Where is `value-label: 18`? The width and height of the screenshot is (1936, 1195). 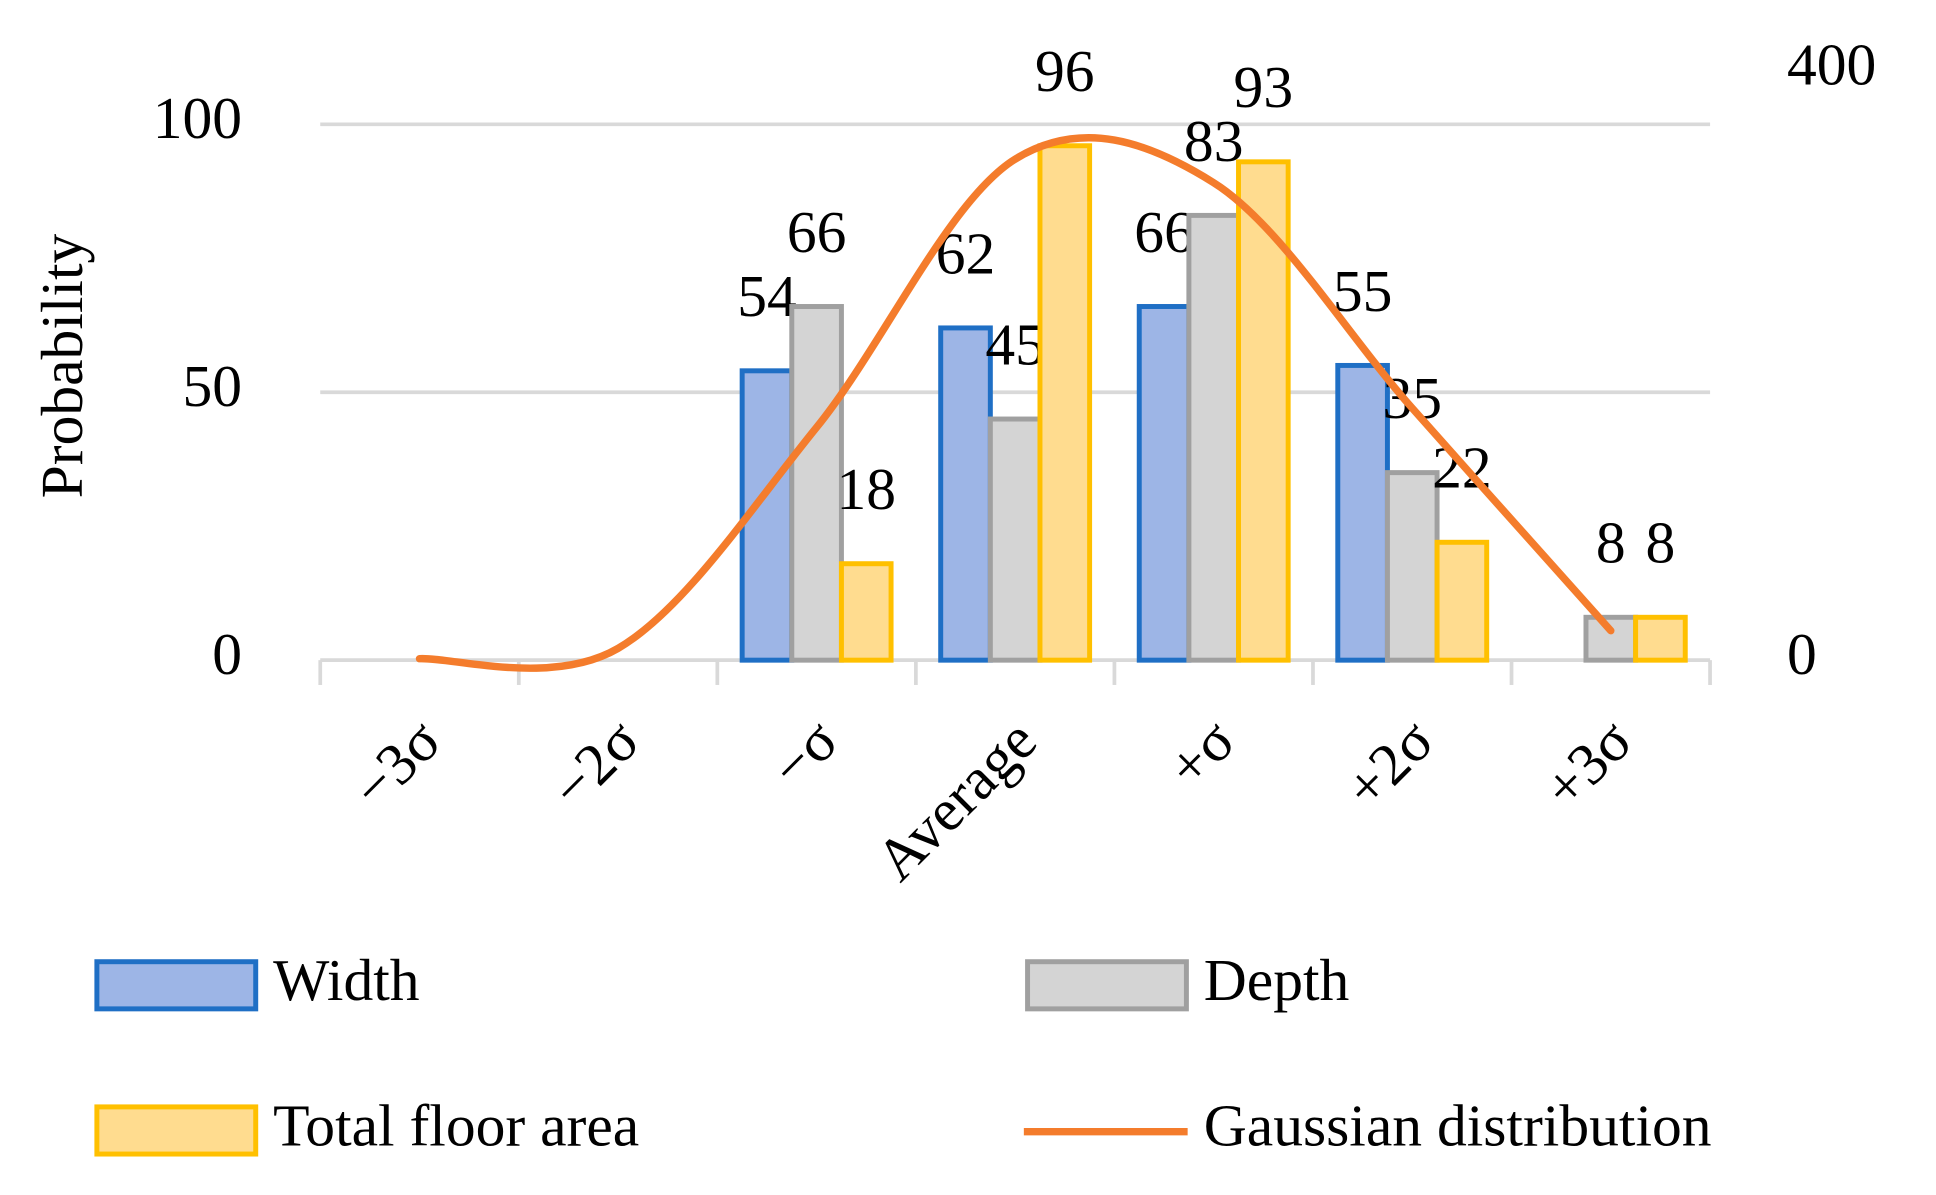
value-label: 18 is located at coordinates (866, 489).